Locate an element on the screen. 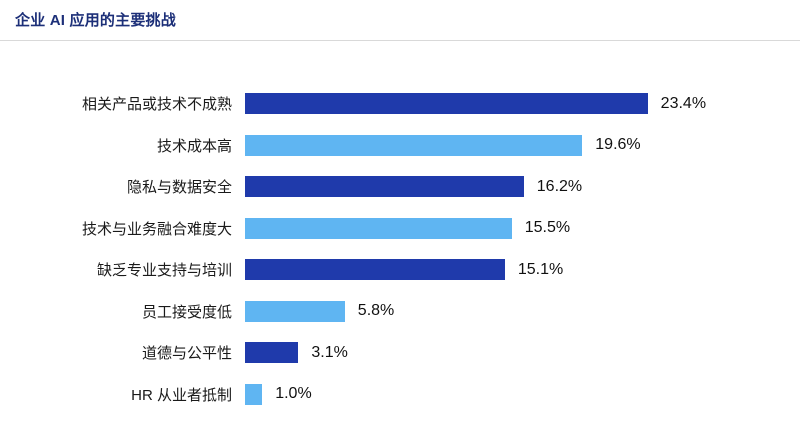 The image size is (800, 424). value-label: 16.2% is located at coordinates (559, 186).